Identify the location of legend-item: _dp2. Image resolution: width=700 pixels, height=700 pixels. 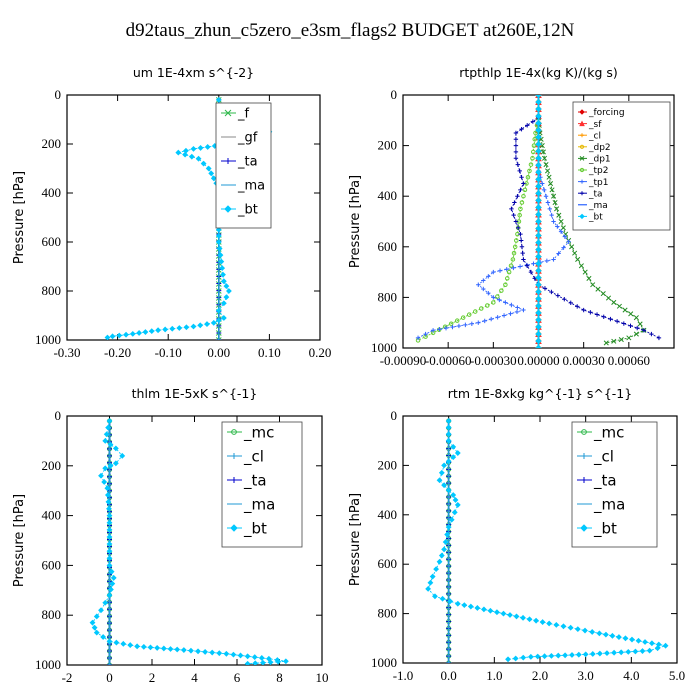
(594, 148).